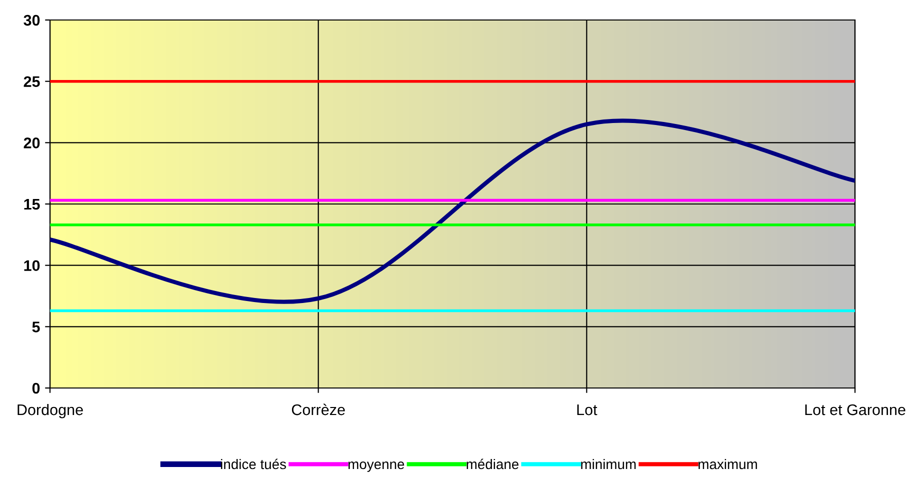 This screenshot has height=482, width=921. I want to click on x-tick-label: Corrèze, so click(318, 410).